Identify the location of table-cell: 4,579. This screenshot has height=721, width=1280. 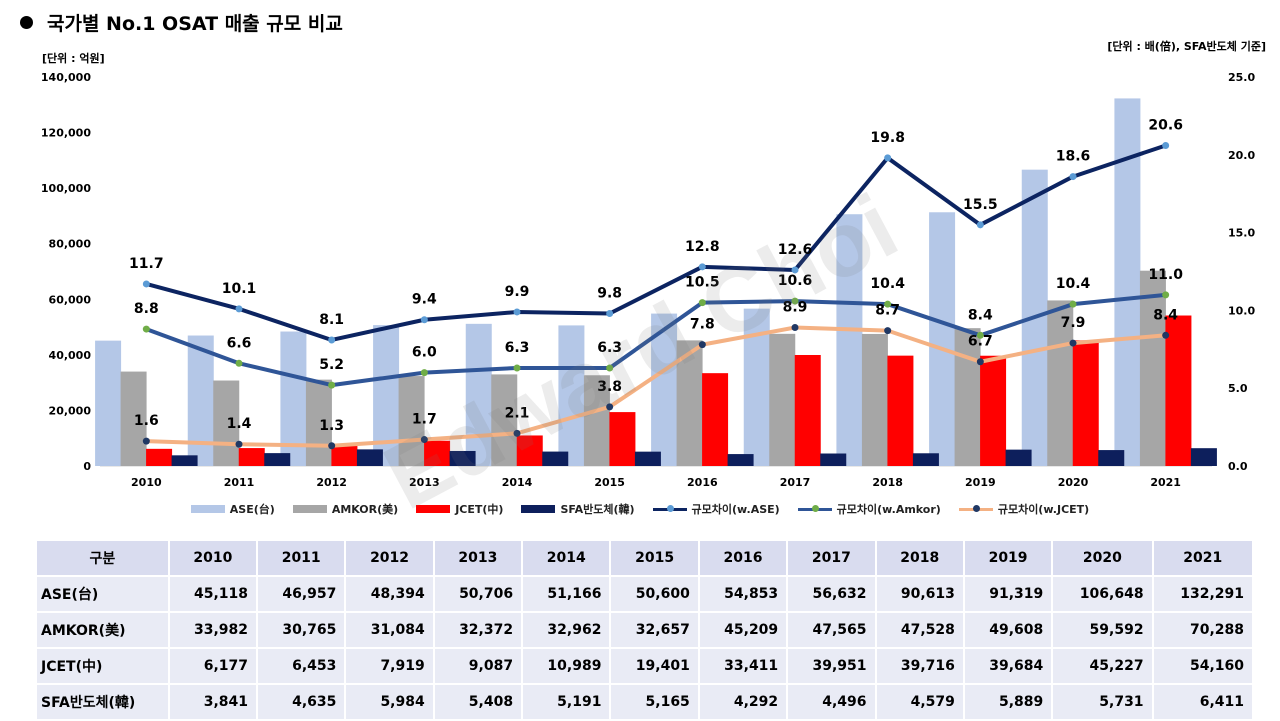
(920, 702).